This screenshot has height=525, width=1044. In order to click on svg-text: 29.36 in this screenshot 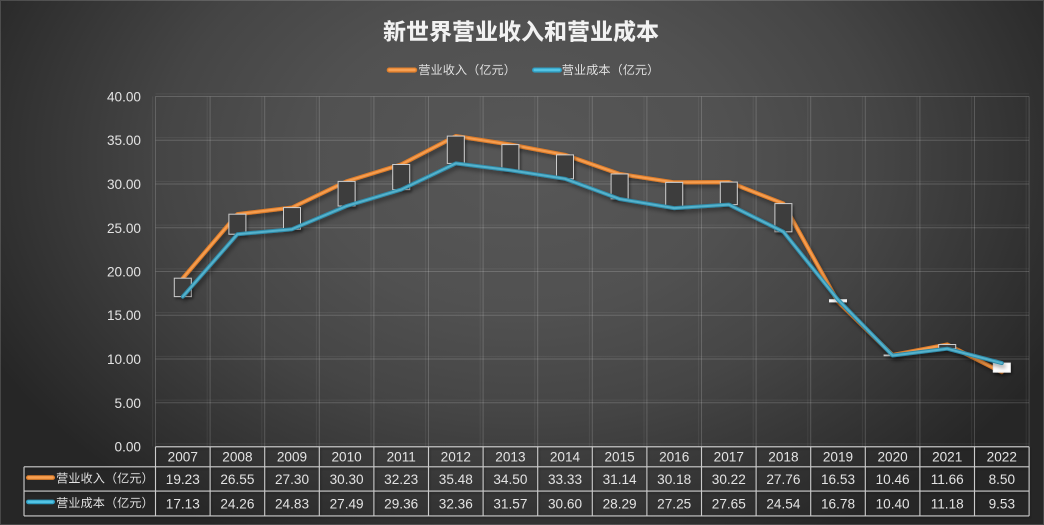, I will do `click(401, 504)`.